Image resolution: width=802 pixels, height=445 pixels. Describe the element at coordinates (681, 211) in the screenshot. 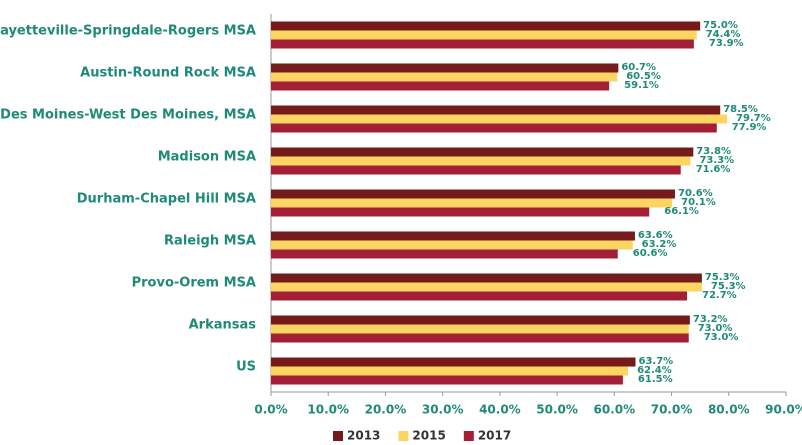

I see `data-label: 66.1%` at that location.